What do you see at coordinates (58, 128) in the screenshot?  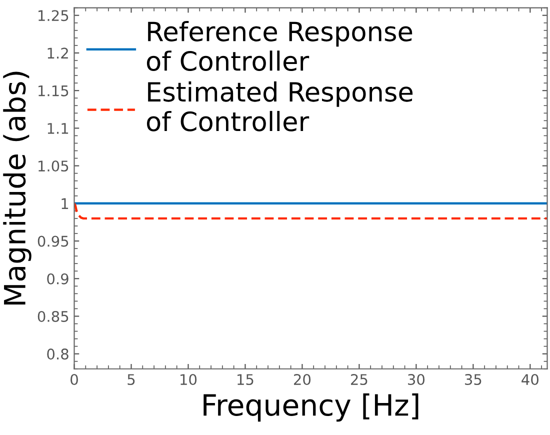 I see `y-tick-label: 1.1` at bounding box center [58, 128].